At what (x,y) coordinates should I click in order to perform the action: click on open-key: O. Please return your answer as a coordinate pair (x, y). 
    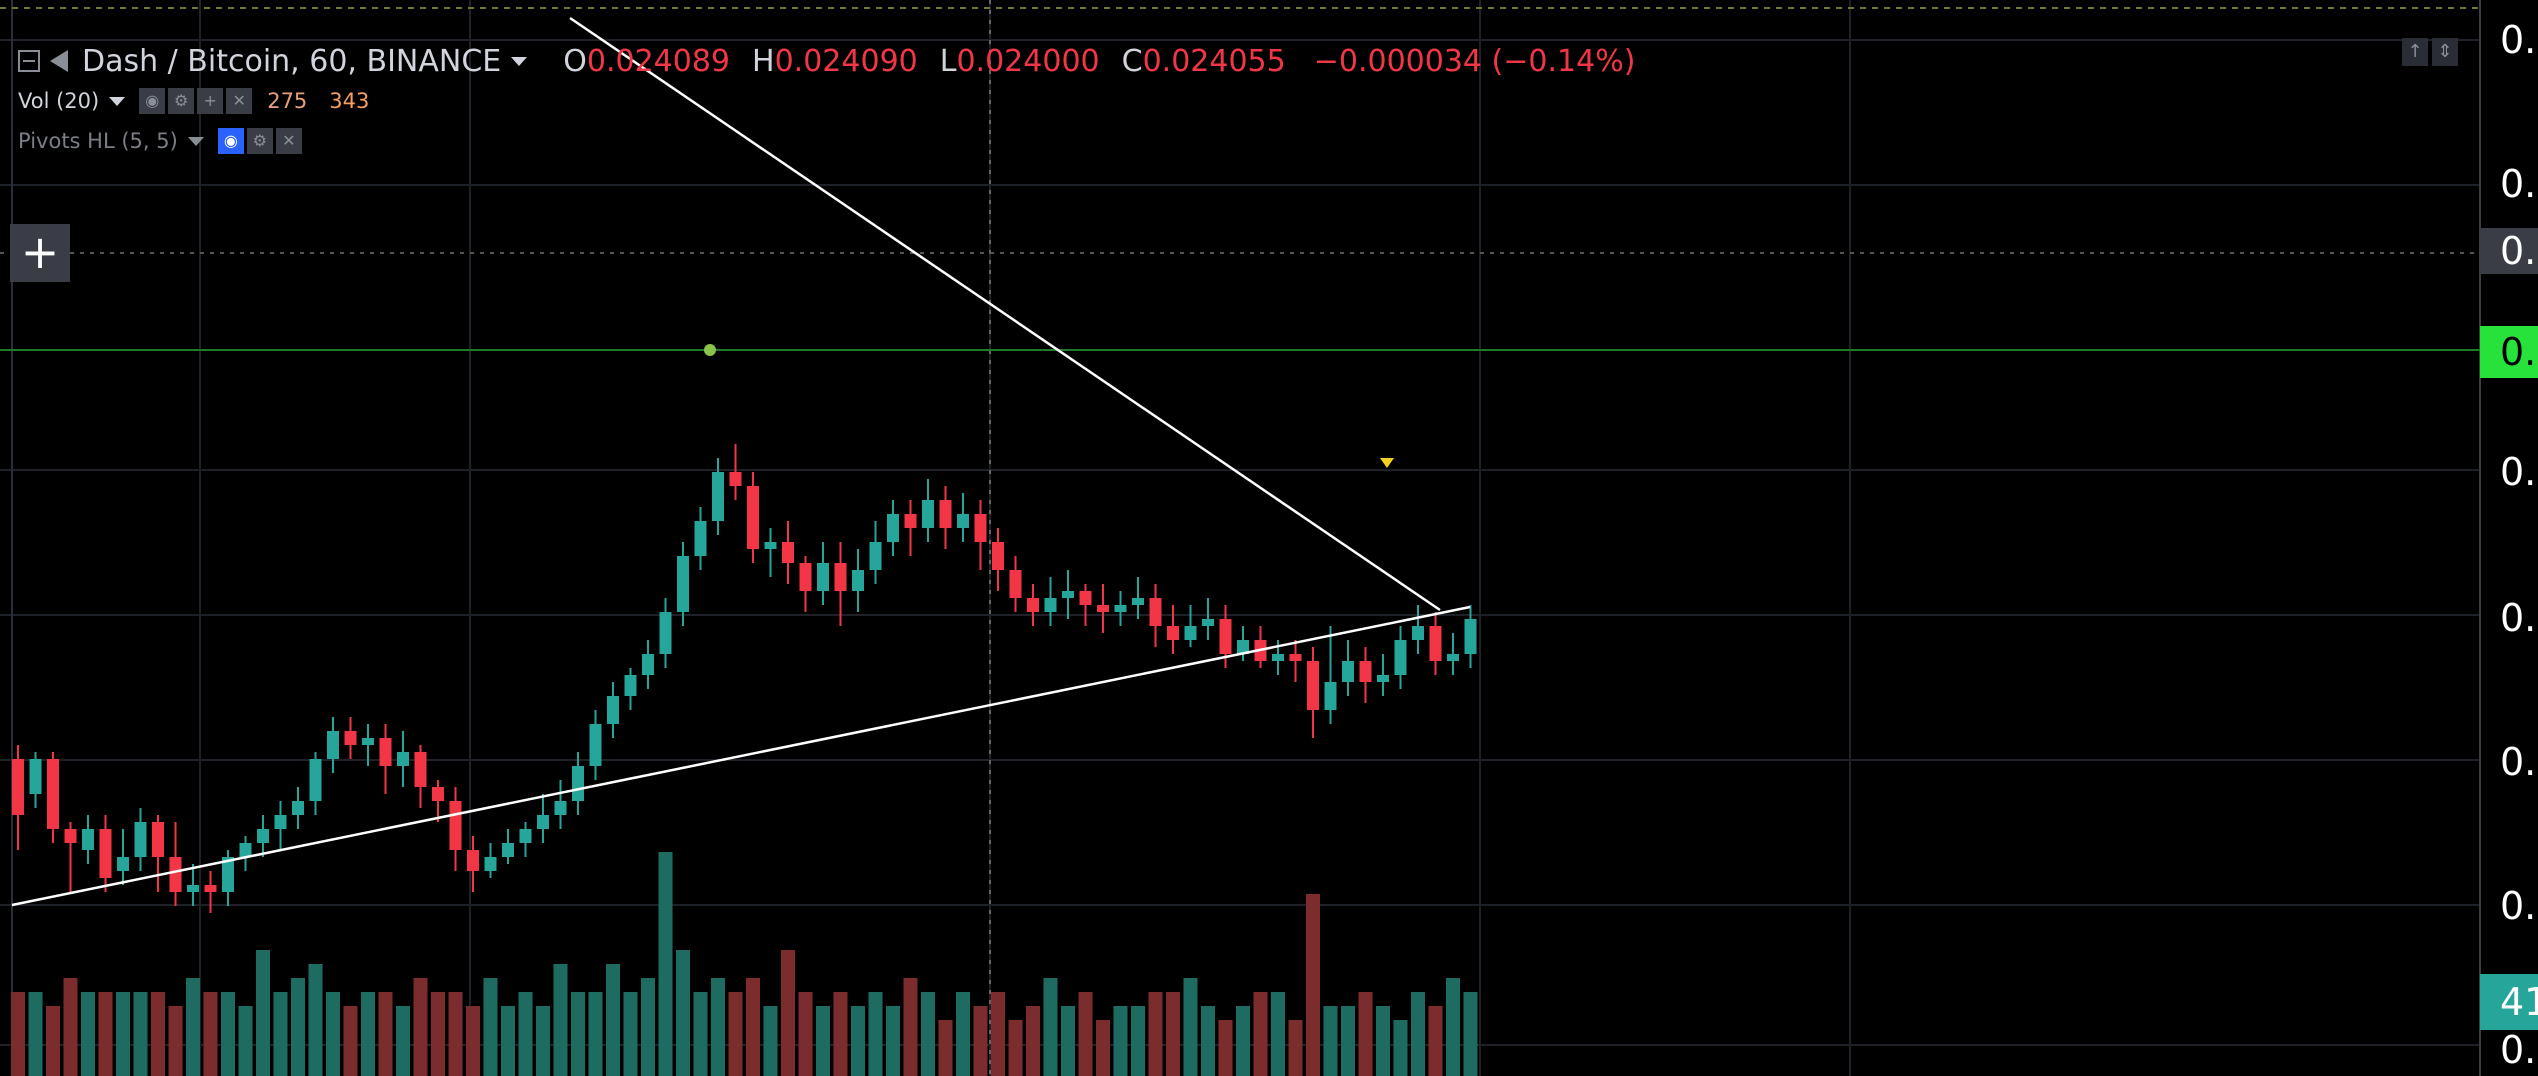
    Looking at the image, I should click on (575, 61).